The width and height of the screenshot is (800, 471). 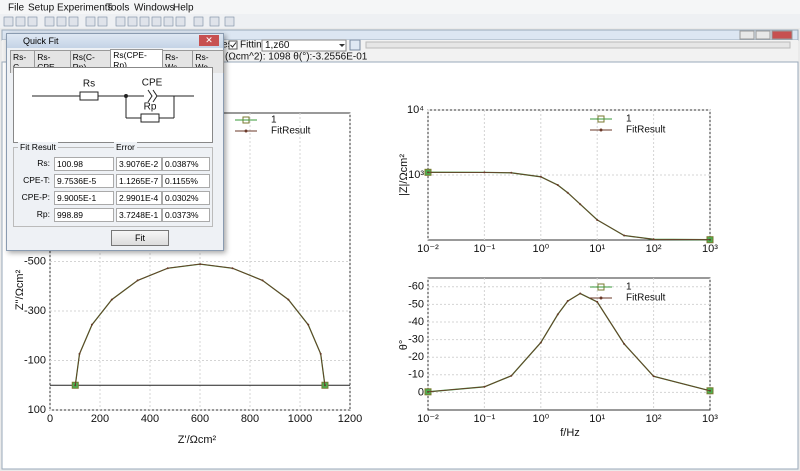 What do you see at coordinates (117, 8) in the screenshot?
I see `menu-item: Tools` at bounding box center [117, 8].